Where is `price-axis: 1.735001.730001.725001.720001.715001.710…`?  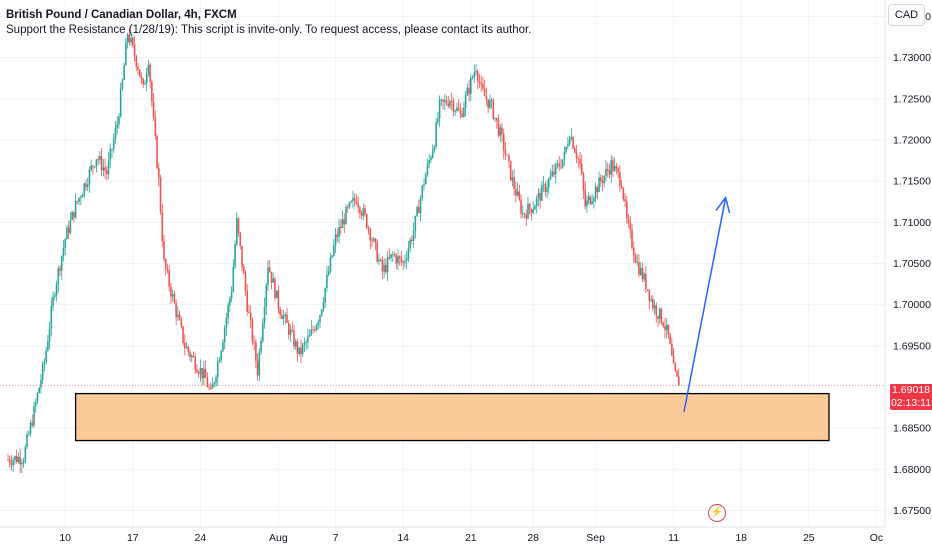
price-axis: 1.735001.730001.725001.720001.715001.710… is located at coordinates (912, 264).